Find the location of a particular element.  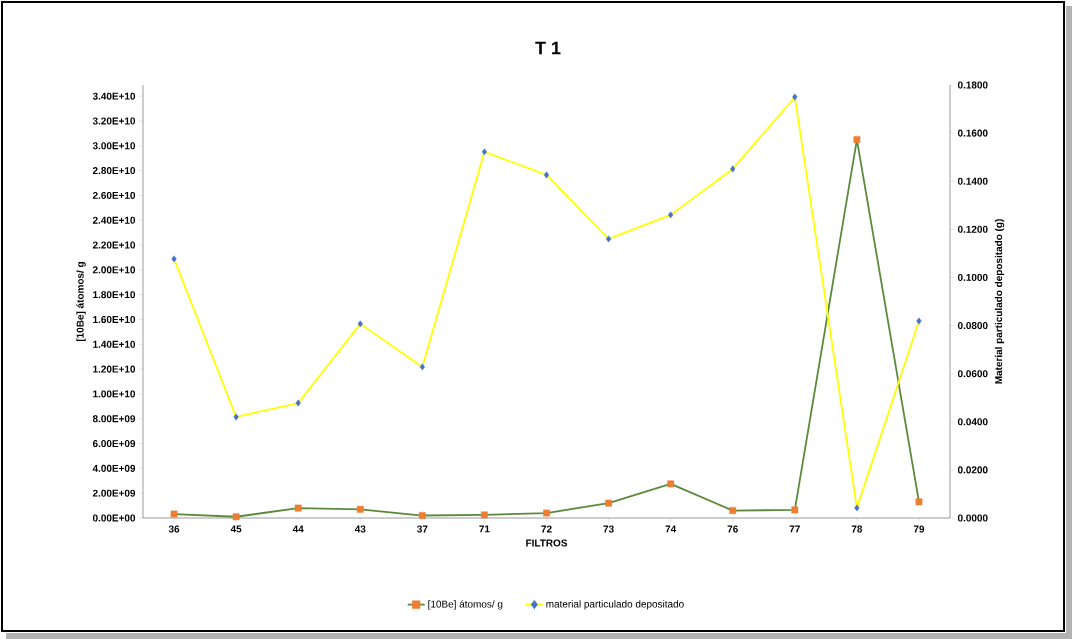

y2-tick-label: 0.0400 is located at coordinates (972, 422).